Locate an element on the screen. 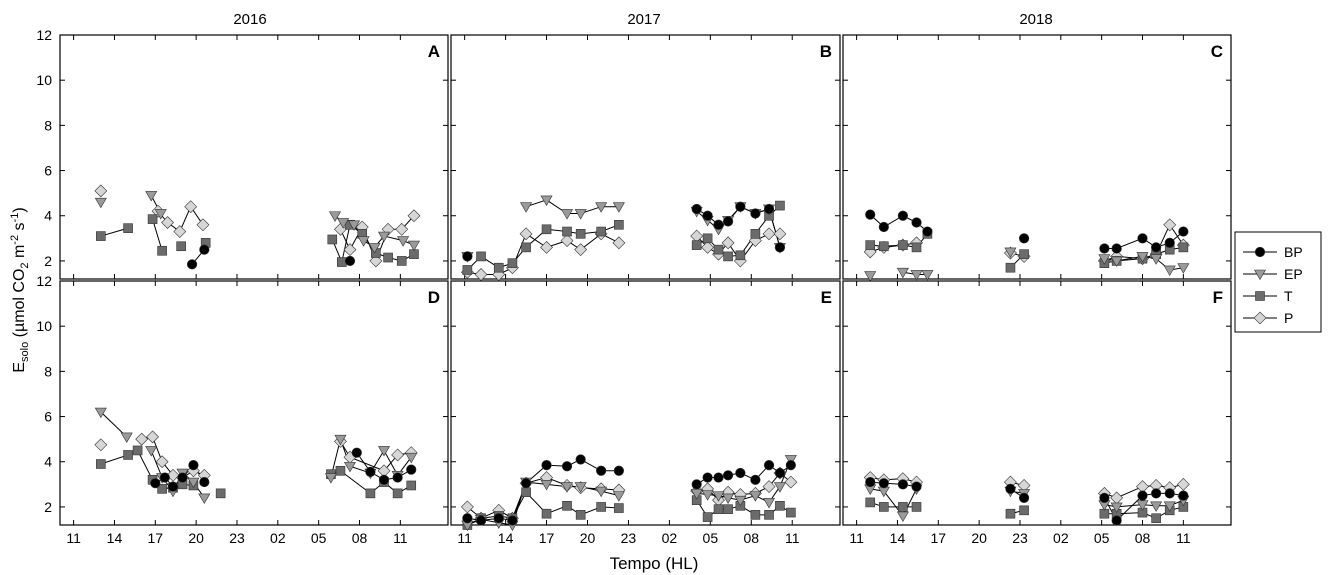 The width and height of the screenshot is (1328, 575). panel-d: D is located at coordinates (254, 403).